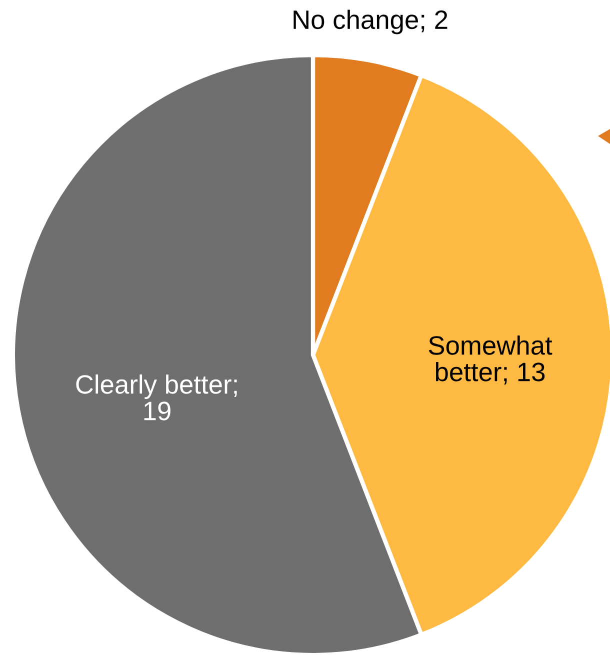  I want to click on slice-label: Clearly better; 19, so click(156, 397).